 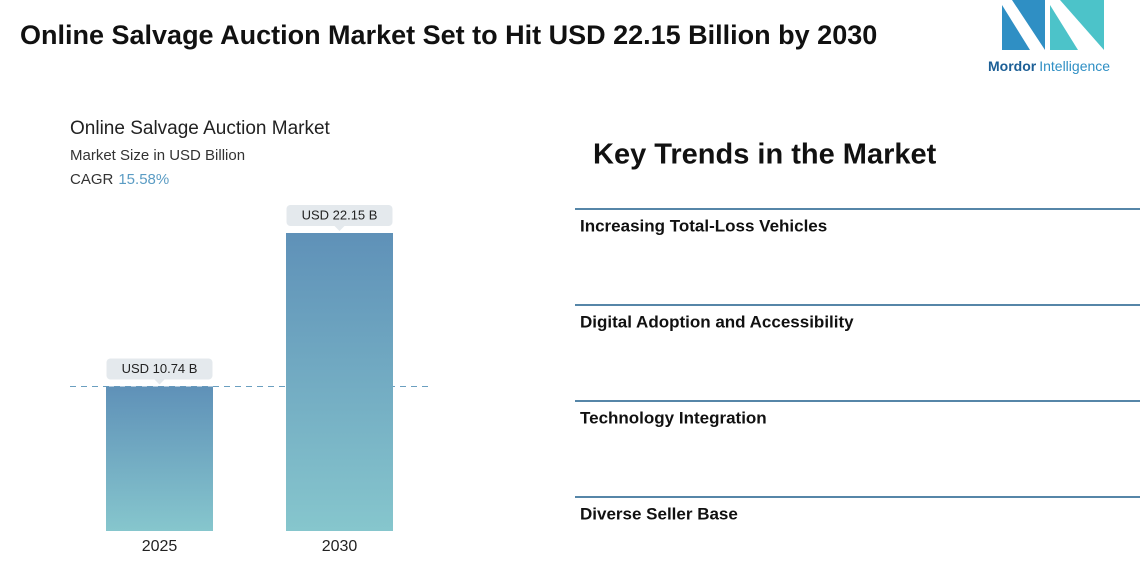 What do you see at coordinates (673, 417) in the screenshot?
I see `trend-item: Technology Integration` at bounding box center [673, 417].